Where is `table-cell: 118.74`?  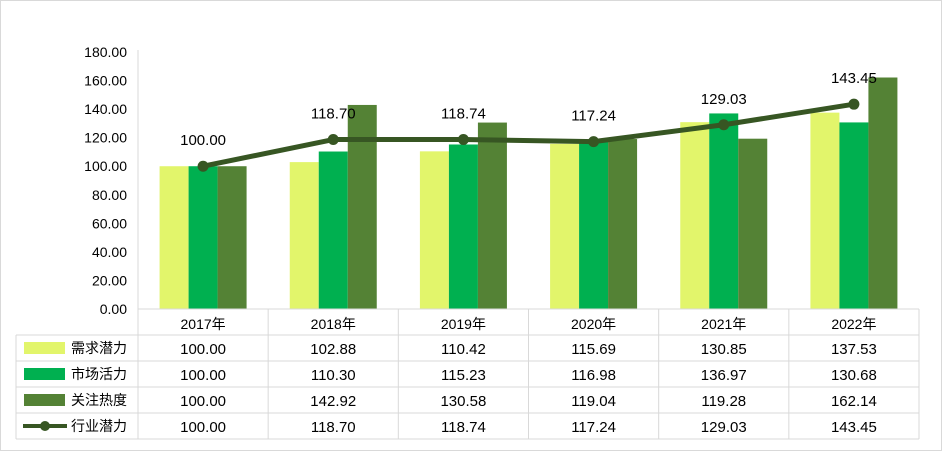
table-cell: 118.74 is located at coordinates (463, 427).